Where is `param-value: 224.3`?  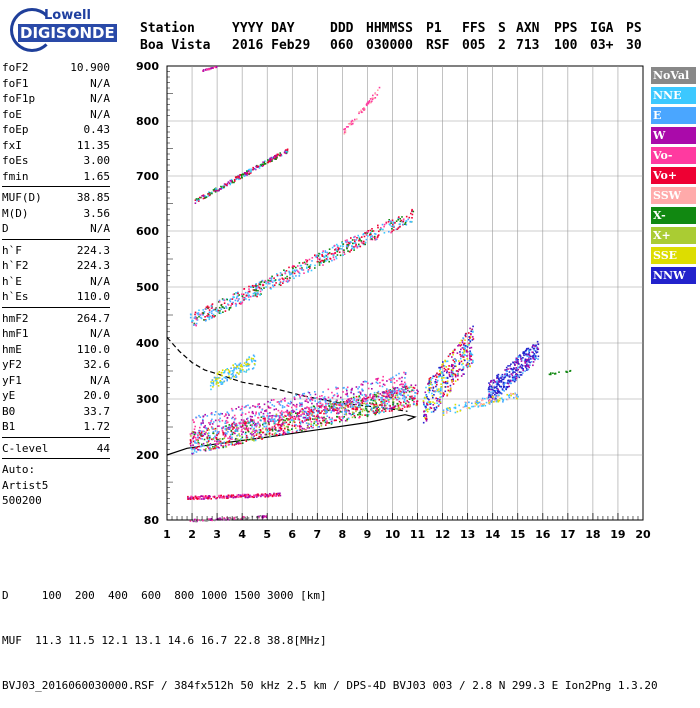
param-value: 224.3 is located at coordinates (93, 250).